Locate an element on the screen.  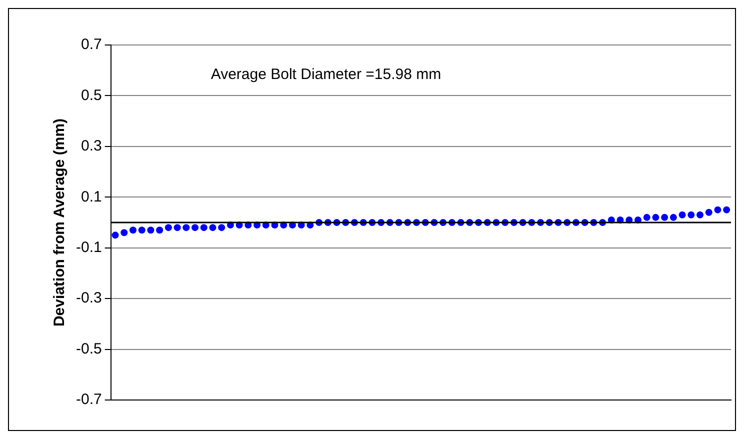
y-tick-label: 0.5 is located at coordinates (91, 95).